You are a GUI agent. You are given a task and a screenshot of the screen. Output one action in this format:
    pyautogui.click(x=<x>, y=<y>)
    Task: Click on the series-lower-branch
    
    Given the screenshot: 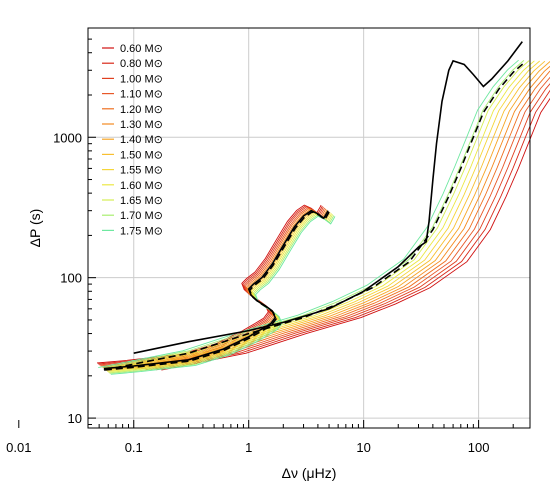 What is the action you would take?
    pyautogui.click(x=223, y=295)
    